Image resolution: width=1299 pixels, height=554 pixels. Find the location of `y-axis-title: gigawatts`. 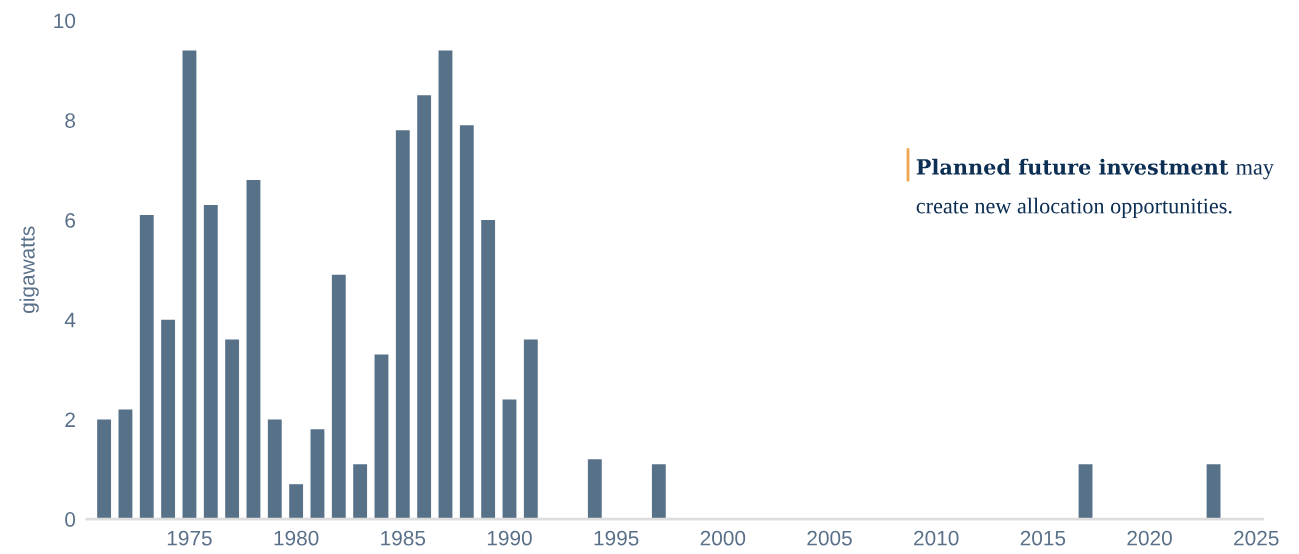

y-axis-title: gigawatts is located at coordinates (29, 269).